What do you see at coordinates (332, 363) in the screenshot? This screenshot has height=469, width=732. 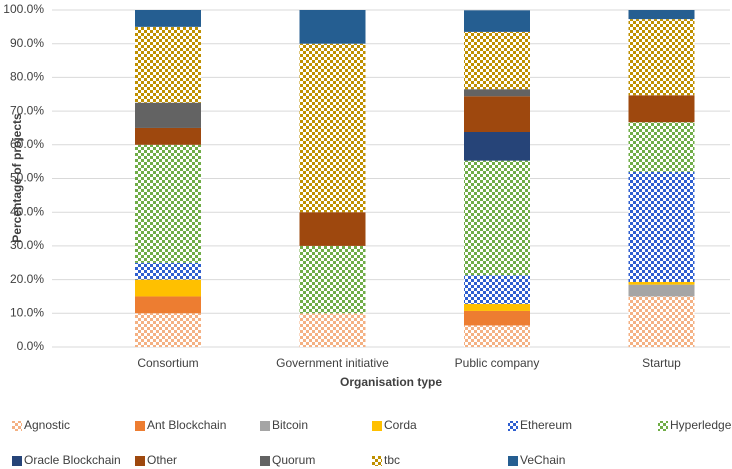 I see `x-tick-label: Government initiative` at bounding box center [332, 363].